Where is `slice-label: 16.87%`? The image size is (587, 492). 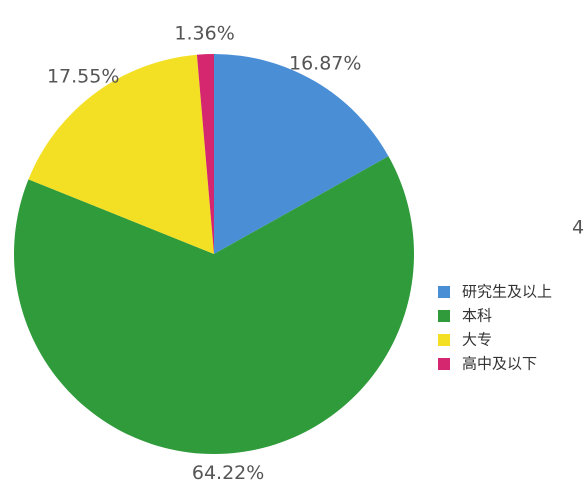 slice-label: 16.87% is located at coordinates (325, 64).